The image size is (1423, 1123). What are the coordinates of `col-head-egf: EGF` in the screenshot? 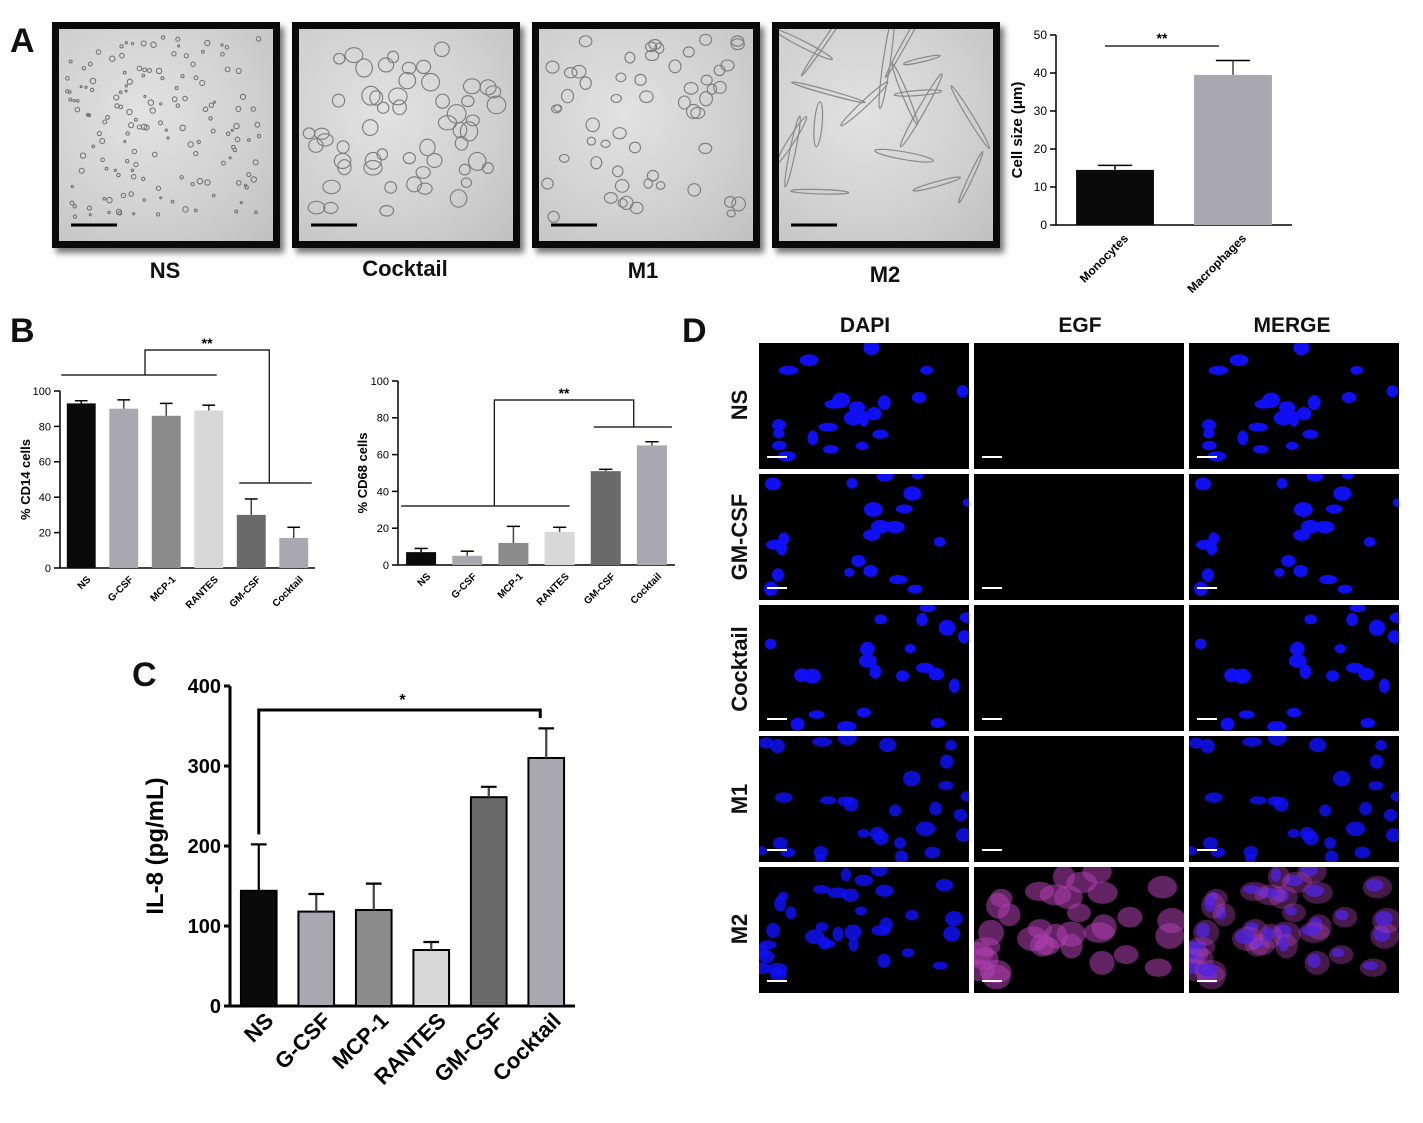 It's located at (1080, 325).